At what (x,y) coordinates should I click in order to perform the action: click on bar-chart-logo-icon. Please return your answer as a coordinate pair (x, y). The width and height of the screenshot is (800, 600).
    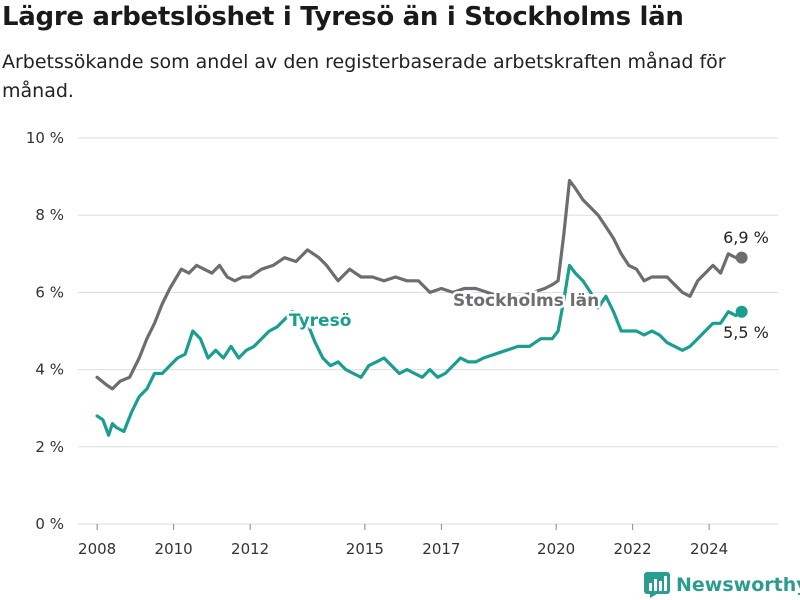
    Looking at the image, I should click on (657, 585).